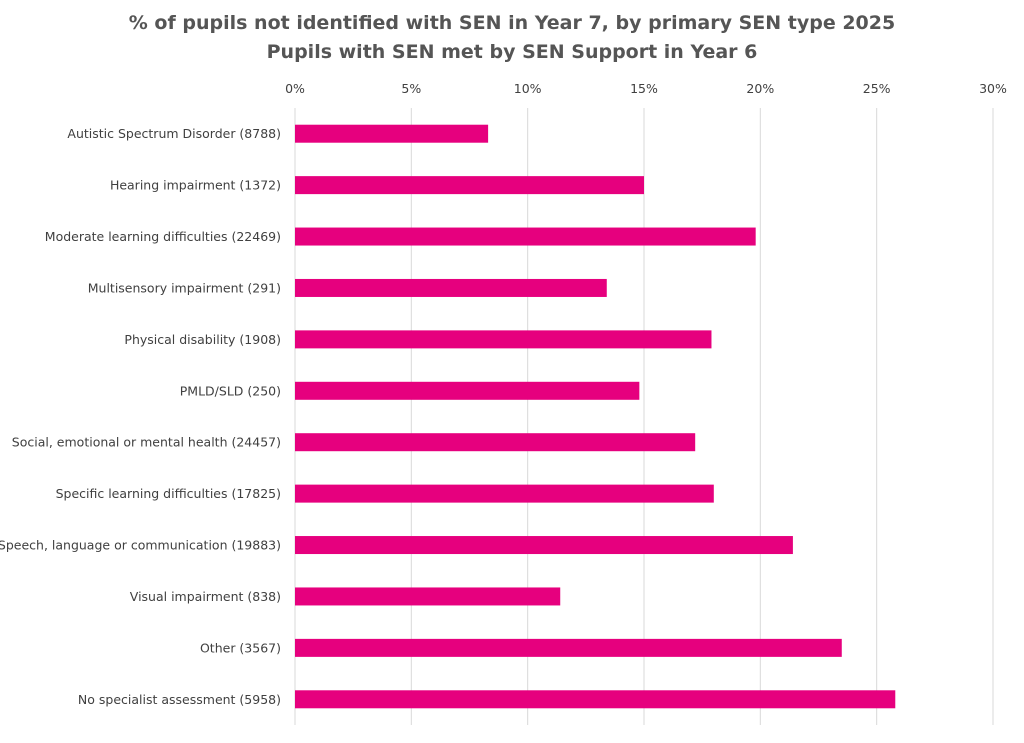 The image size is (1024, 743). What do you see at coordinates (184, 287) in the screenshot?
I see `category-label: Multisensory impairment (291)` at bounding box center [184, 287].